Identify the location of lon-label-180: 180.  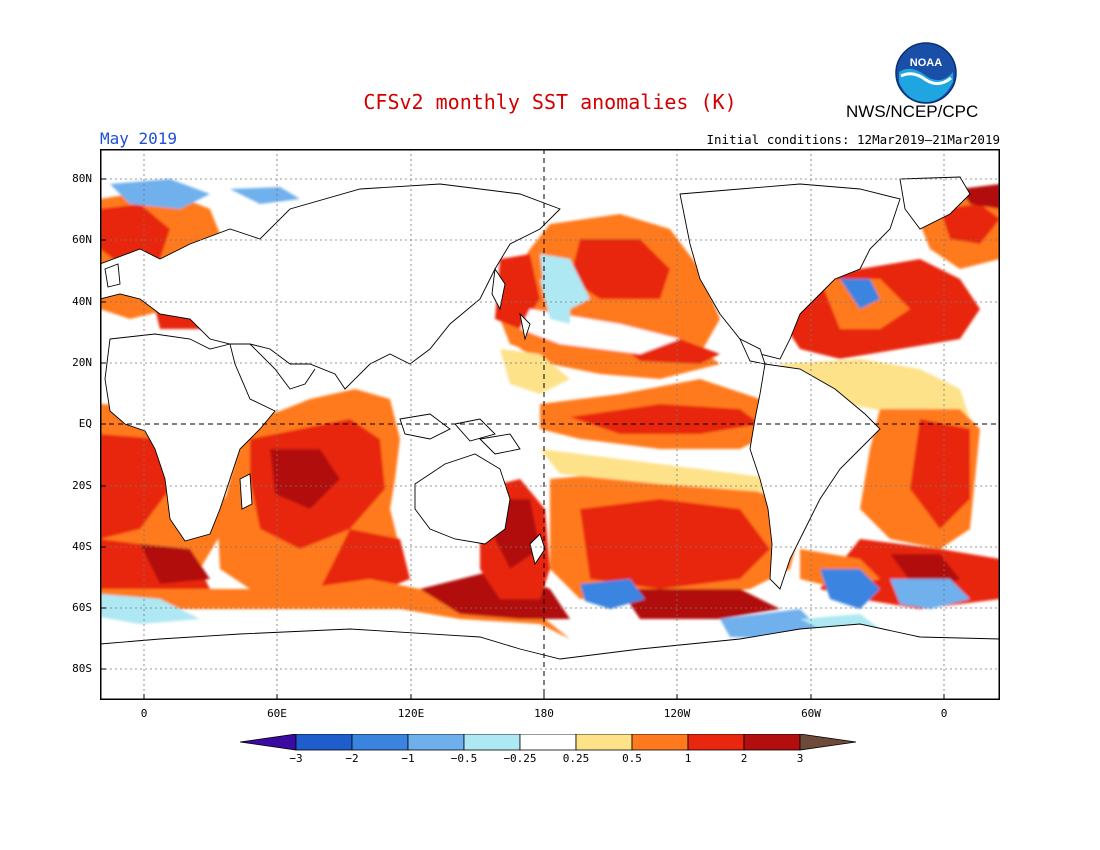
(544, 713).